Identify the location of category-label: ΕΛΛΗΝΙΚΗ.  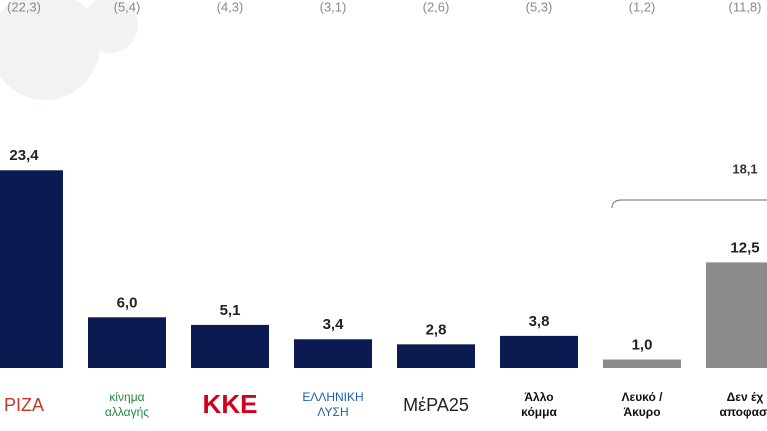
(332, 397).